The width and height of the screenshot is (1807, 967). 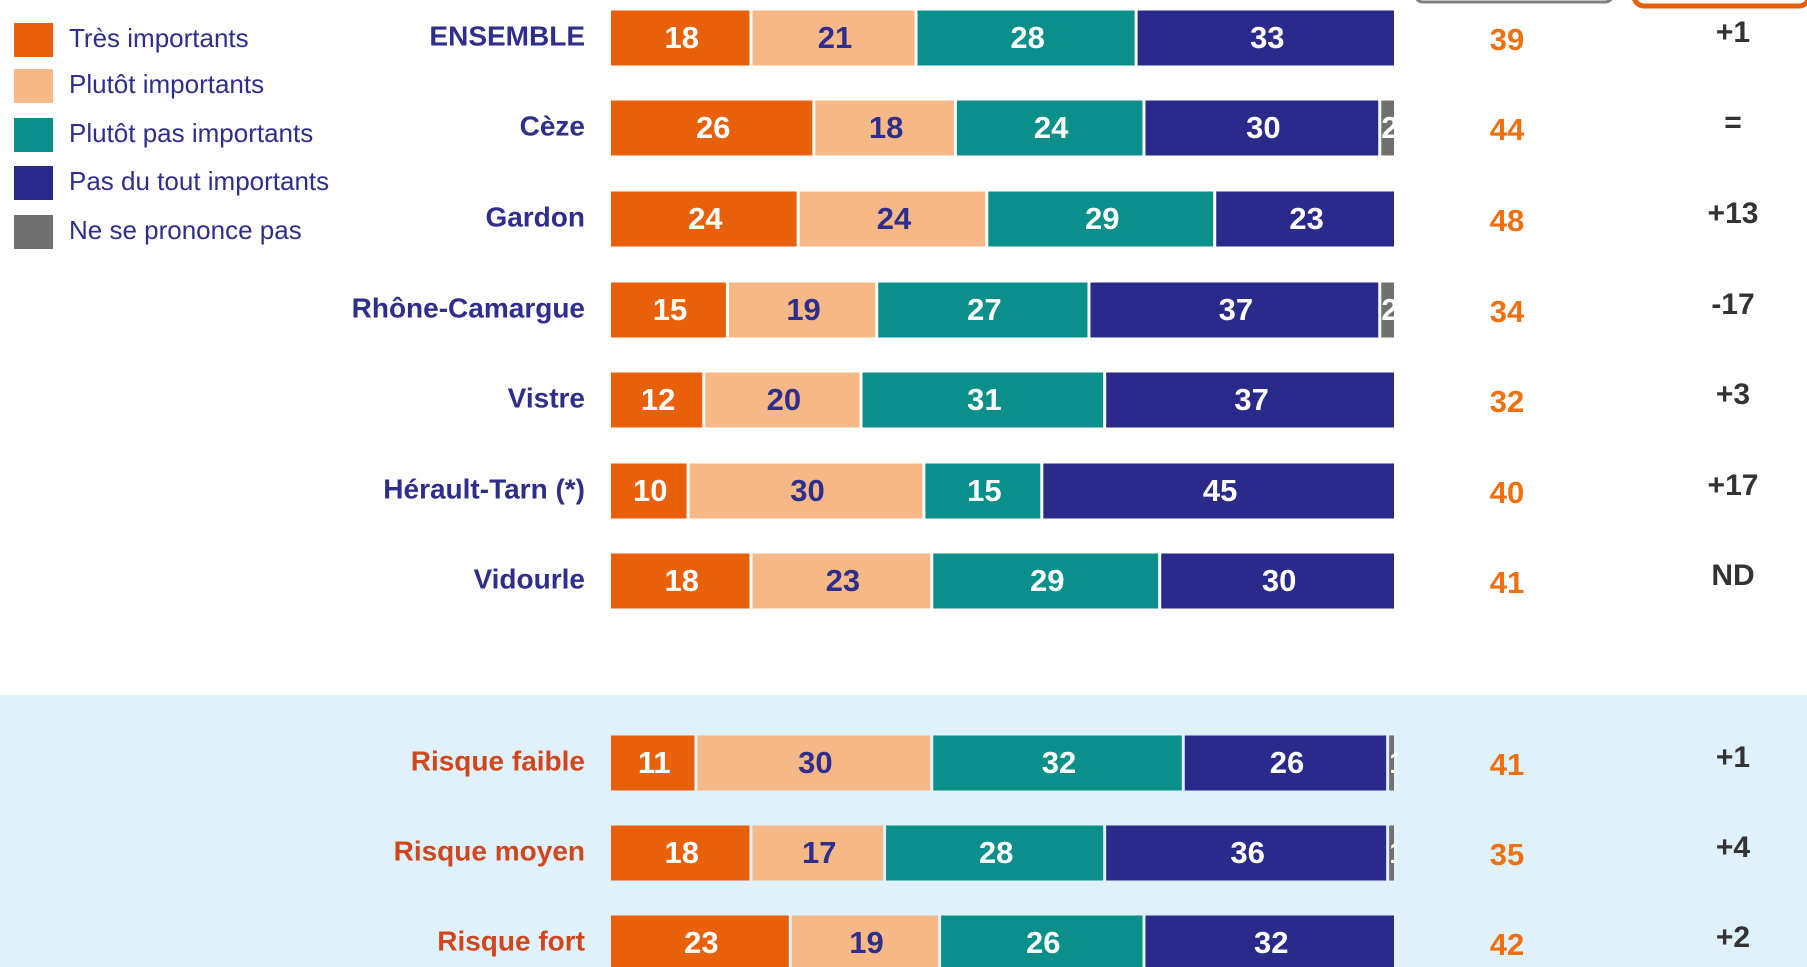 I want to click on bar-value-label: 20, so click(x=784, y=399).